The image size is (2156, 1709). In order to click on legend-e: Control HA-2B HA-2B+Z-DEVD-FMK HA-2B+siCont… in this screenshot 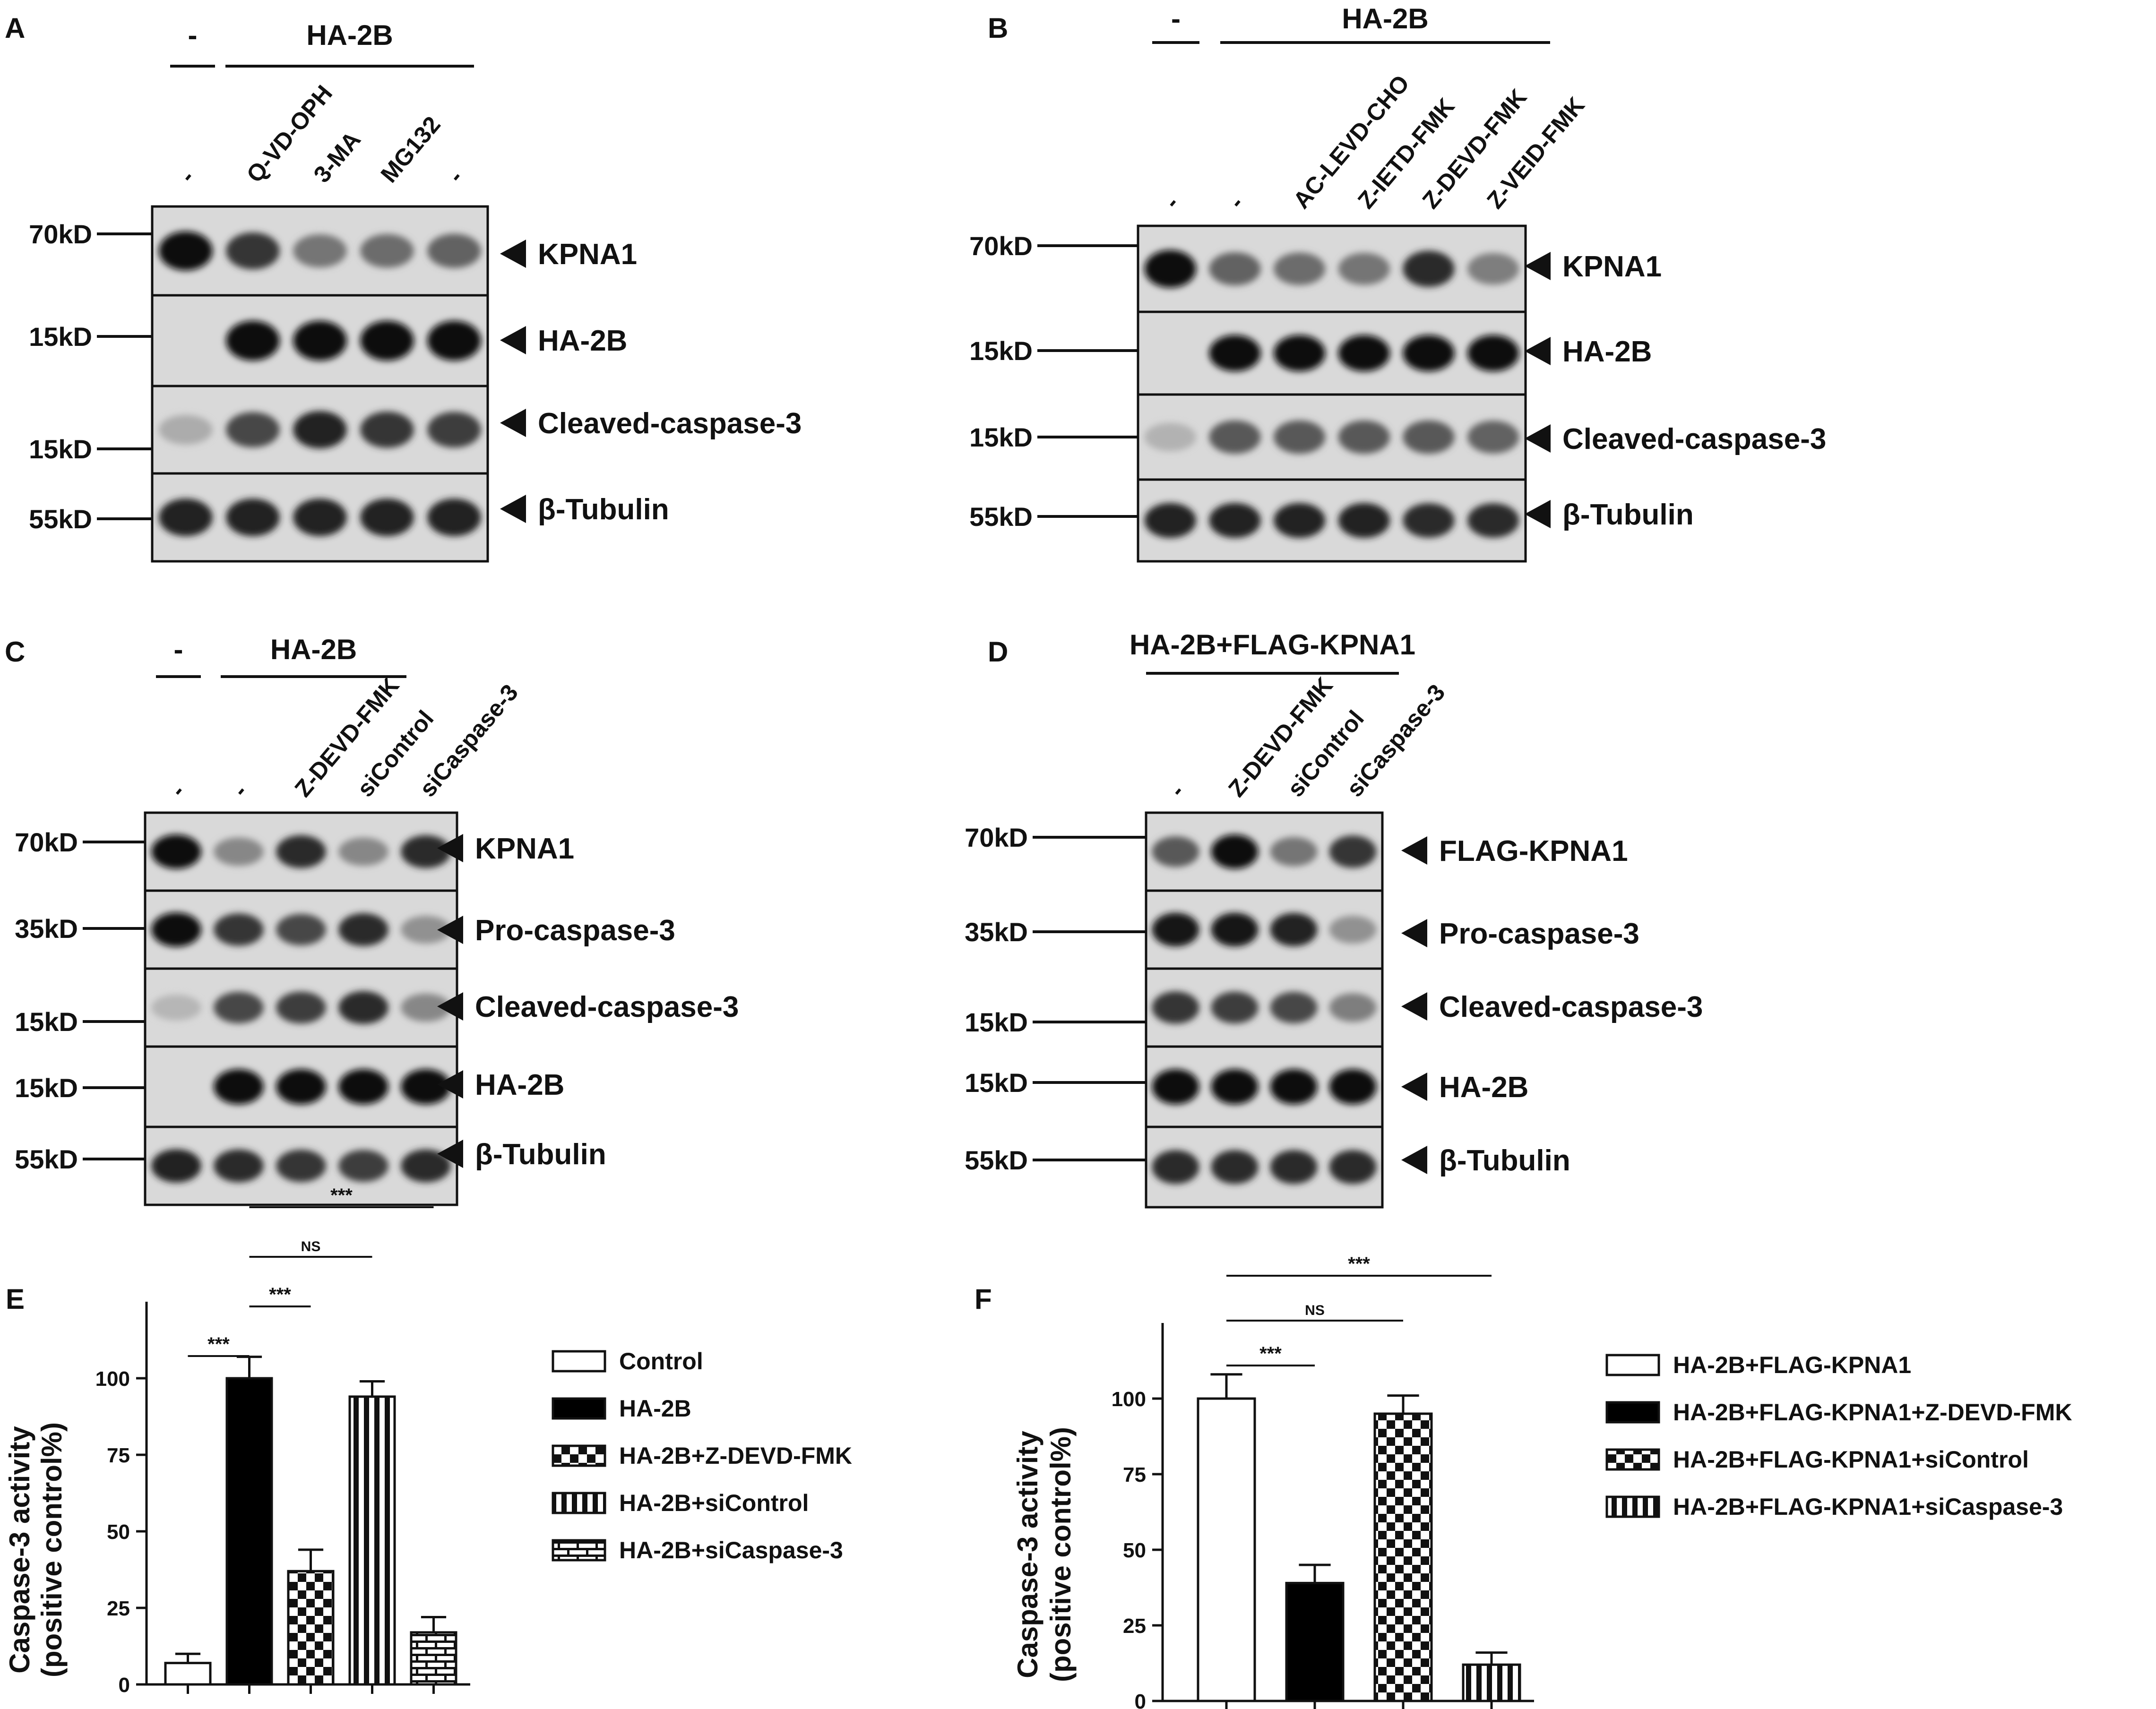, I will do `click(702, 1455)`.